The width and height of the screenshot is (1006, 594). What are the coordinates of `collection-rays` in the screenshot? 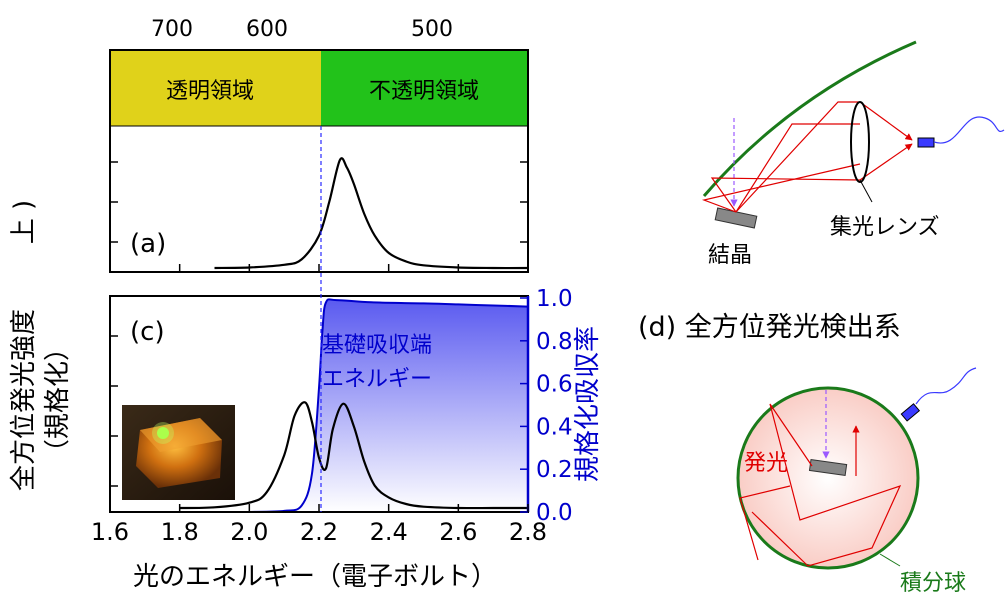 It's located at (807, 157).